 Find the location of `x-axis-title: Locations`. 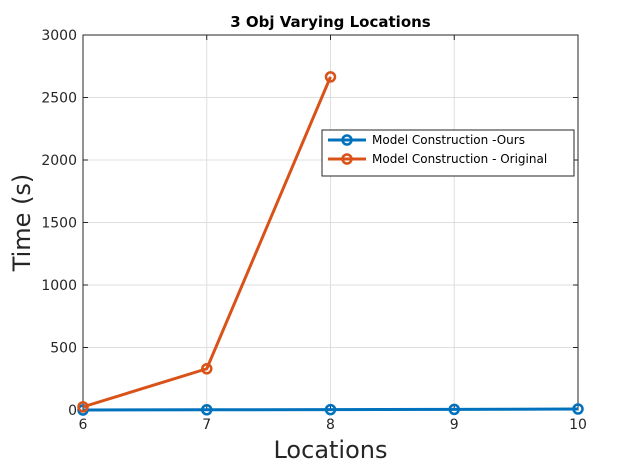

x-axis-title: Locations is located at coordinates (330, 450).